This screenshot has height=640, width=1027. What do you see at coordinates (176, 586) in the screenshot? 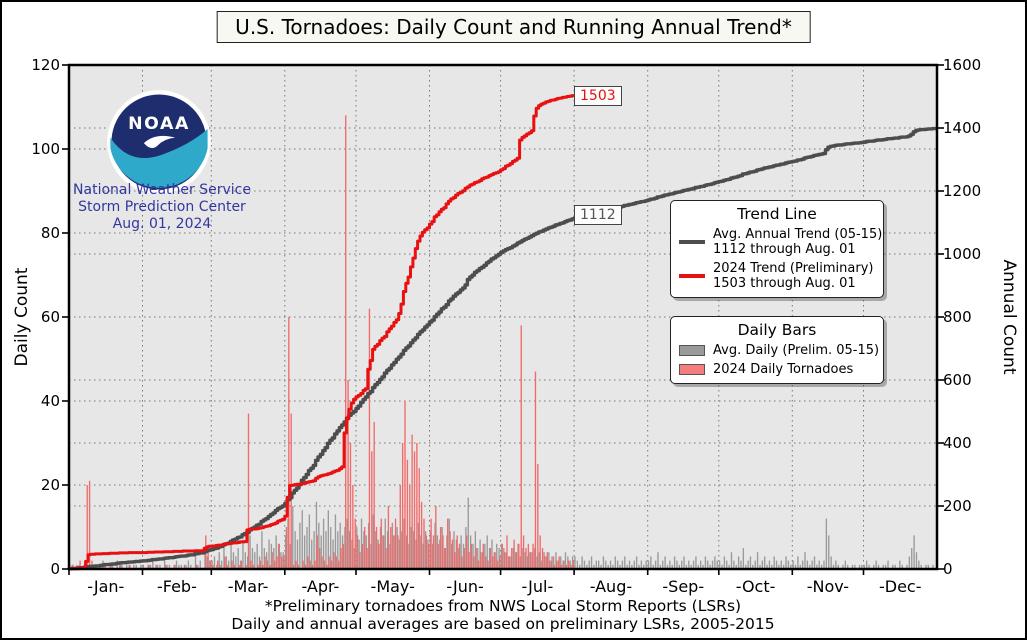
I see `x-axis-month-label: -Feb-` at bounding box center [176, 586].